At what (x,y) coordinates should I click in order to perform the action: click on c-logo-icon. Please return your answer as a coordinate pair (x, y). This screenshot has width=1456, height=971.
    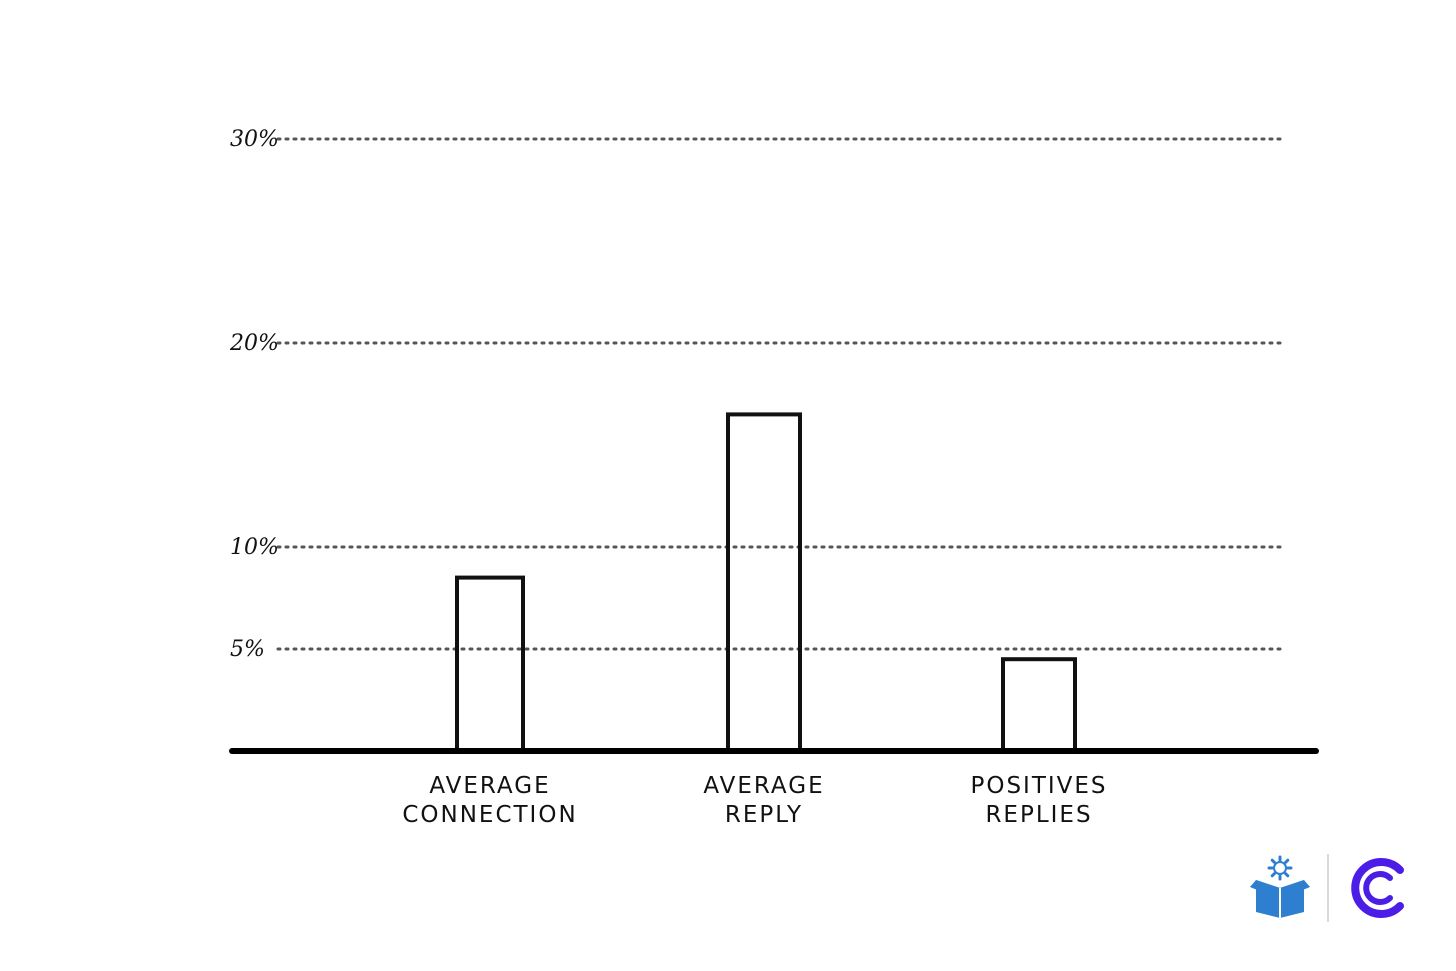
    Looking at the image, I should click on (1377, 888).